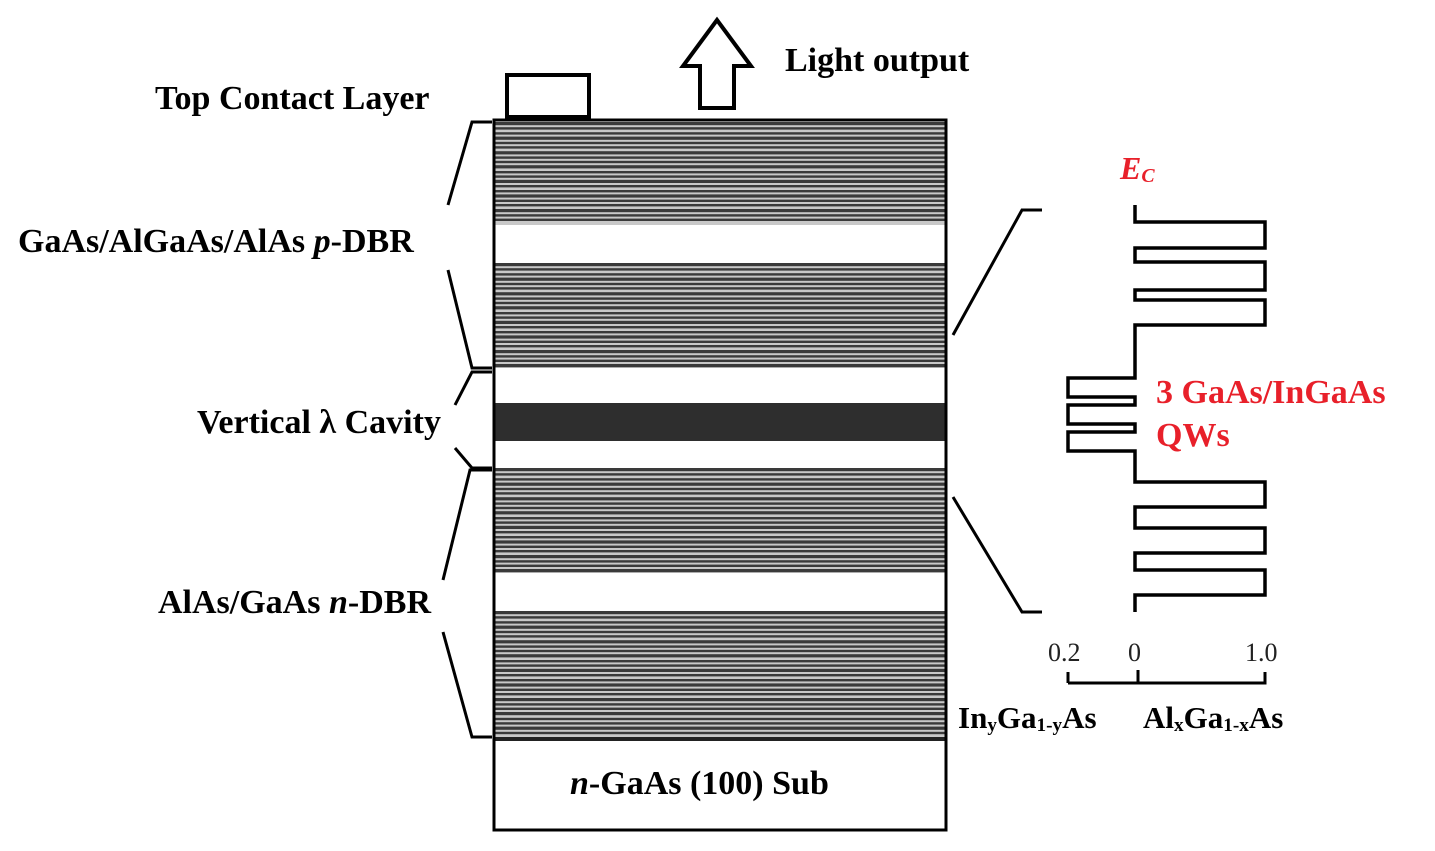 The image size is (1435, 851). What do you see at coordinates (292, 98) in the screenshot?
I see `top-contact-label: Top Contact Layer` at bounding box center [292, 98].